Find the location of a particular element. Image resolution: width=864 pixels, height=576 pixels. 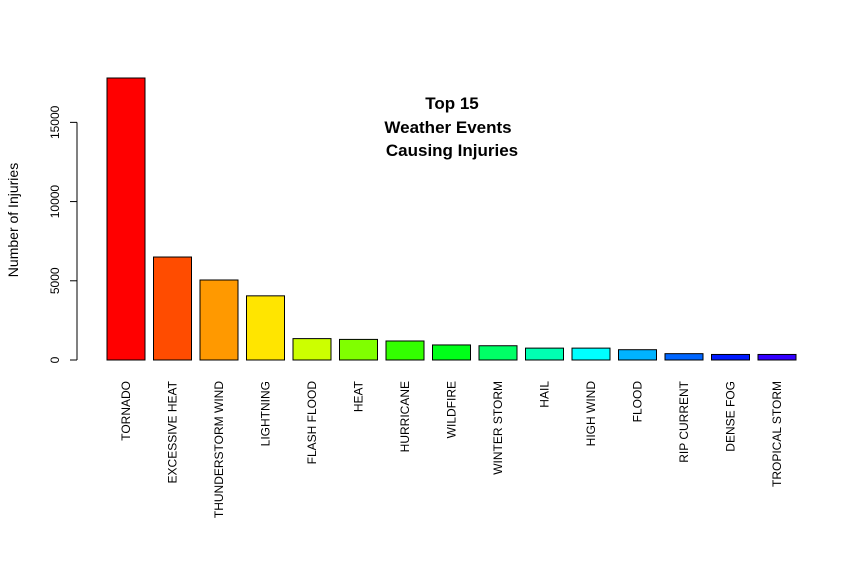

category-label: TROPICAL STORM is located at coordinates (777, 434).